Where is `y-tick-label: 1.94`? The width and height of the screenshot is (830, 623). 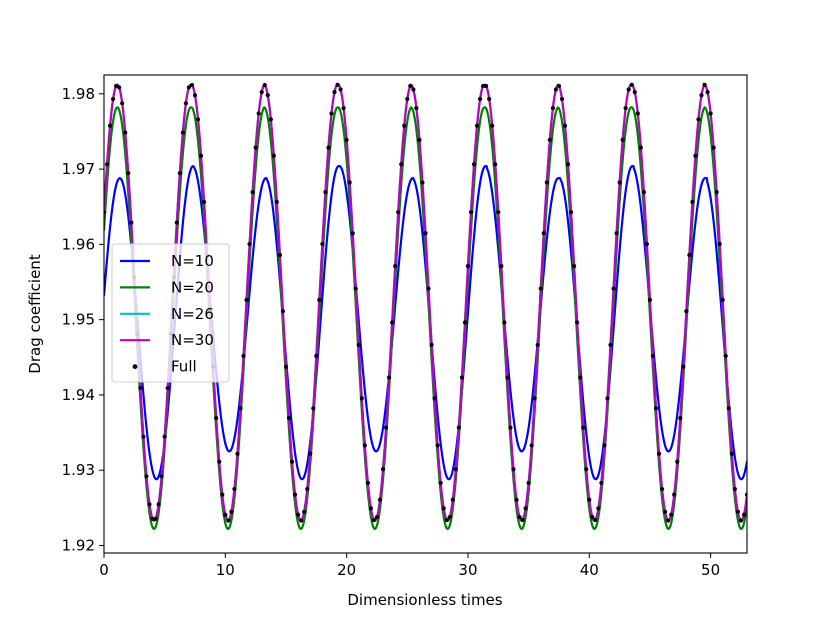
y-tick-label: 1.94 is located at coordinates (78, 395).